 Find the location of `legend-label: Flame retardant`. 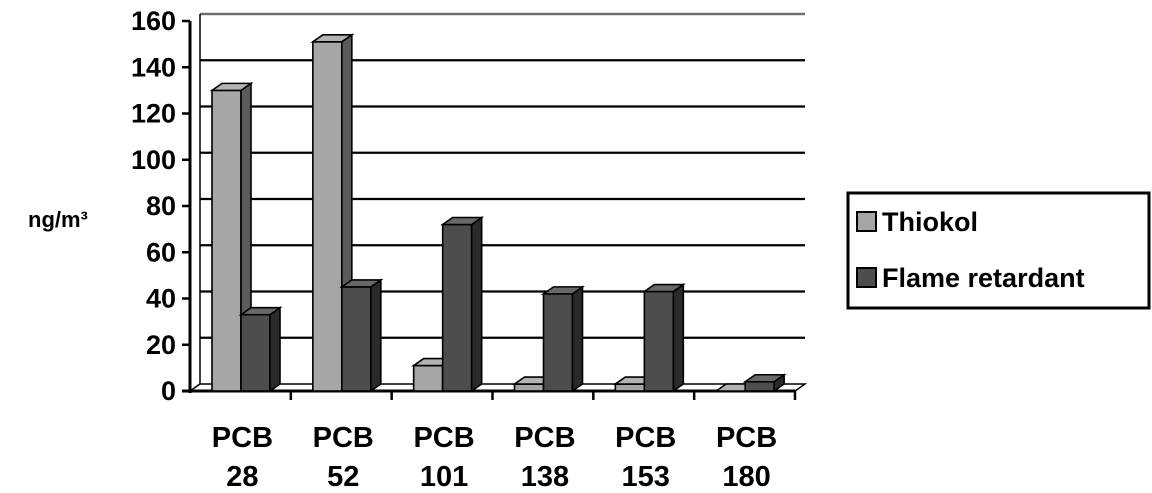

legend-label: Flame retardant is located at coordinates (983, 278).